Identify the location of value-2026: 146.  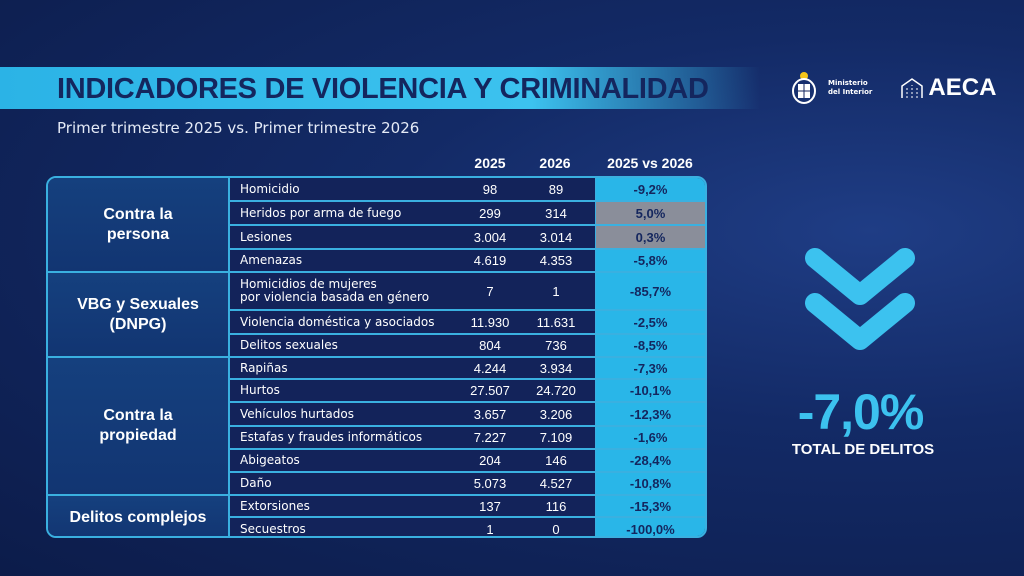
(556, 460).